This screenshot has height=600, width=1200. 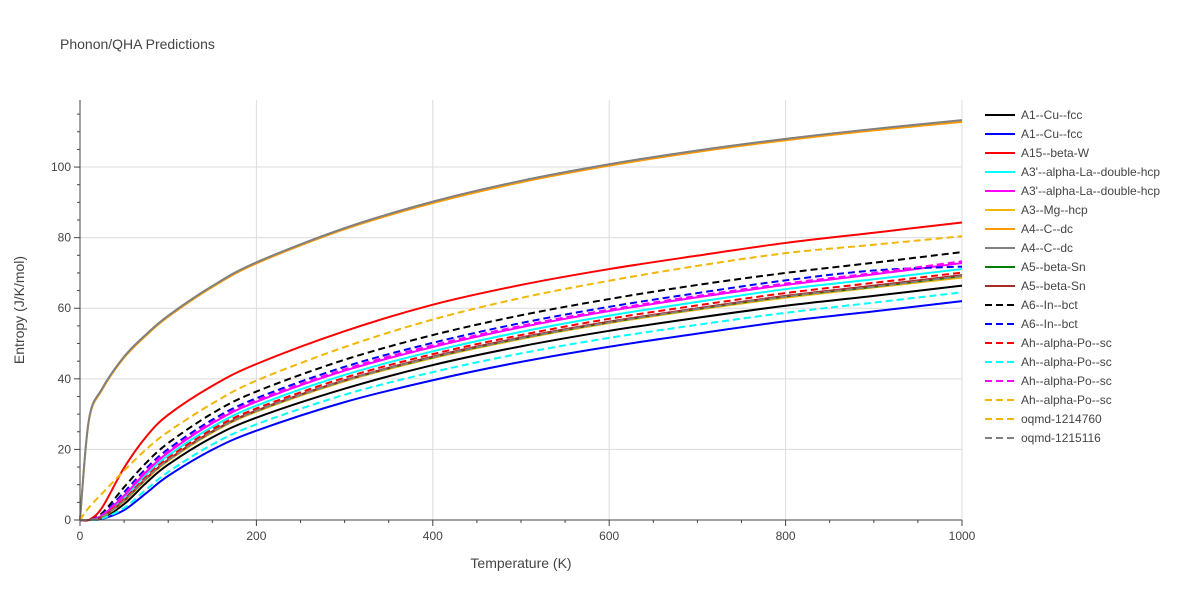 I want to click on chart-title: Phonon/QHA Predictions, so click(x=137, y=44).